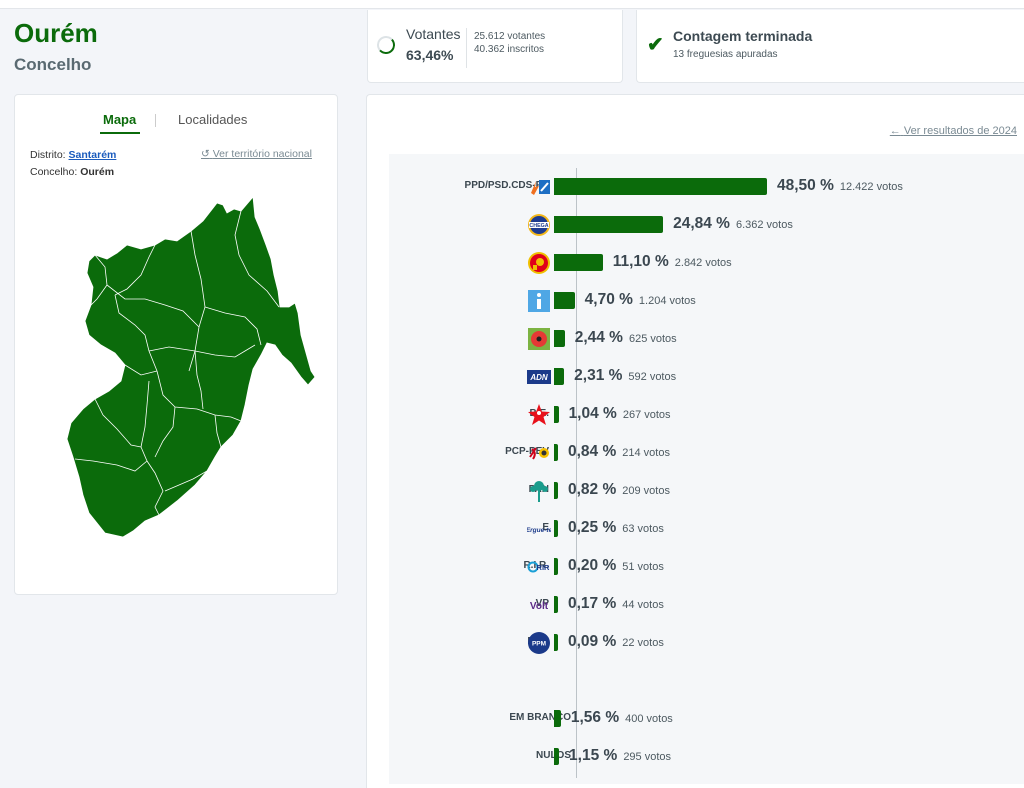 The width and height of the screenshot is (1024, 788). I want to click on ppm-logo: PPM, so click(539, 643).